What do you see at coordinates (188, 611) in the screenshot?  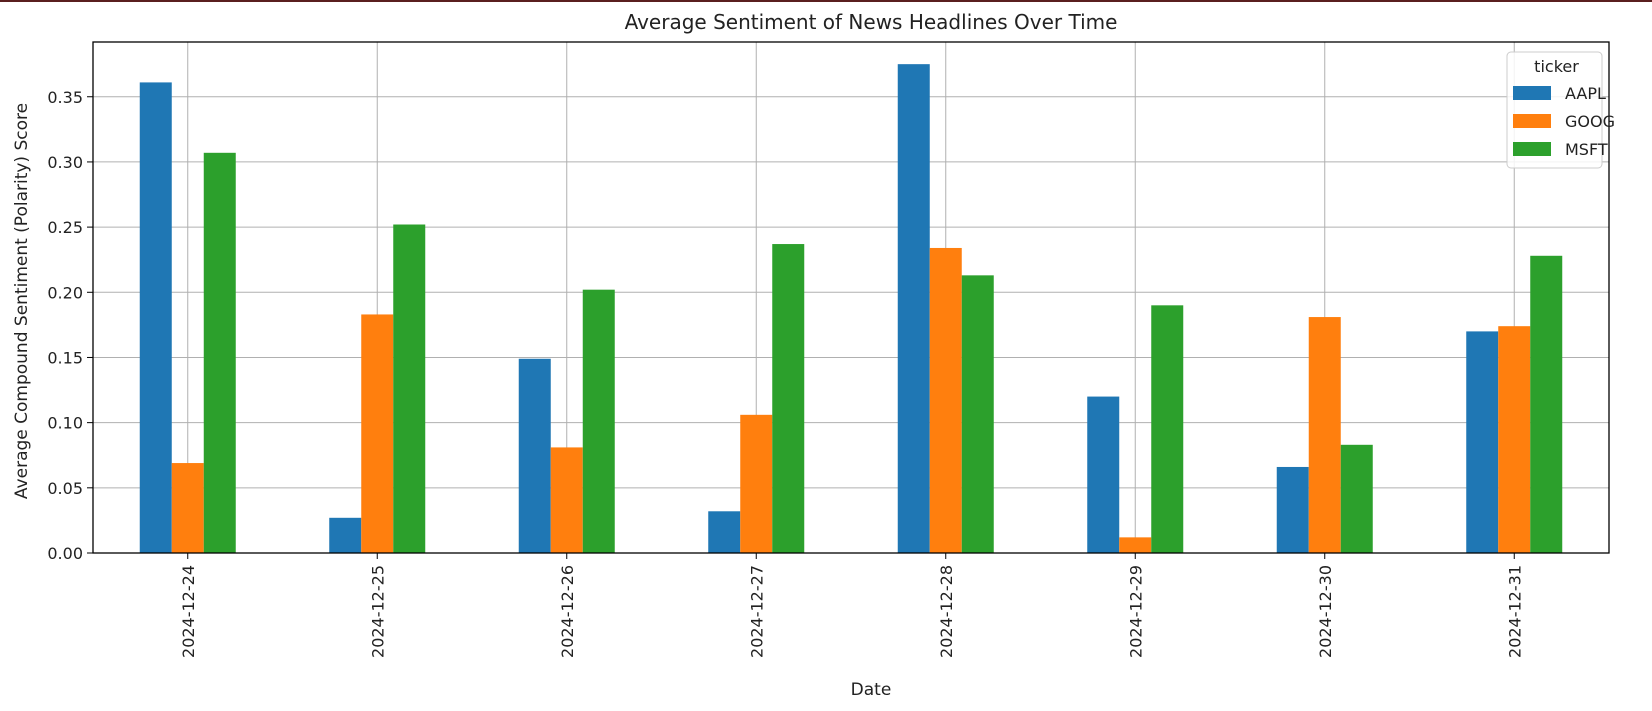 I see `x-tick-label: 2024-12-24` at bounding box center [188, 611].